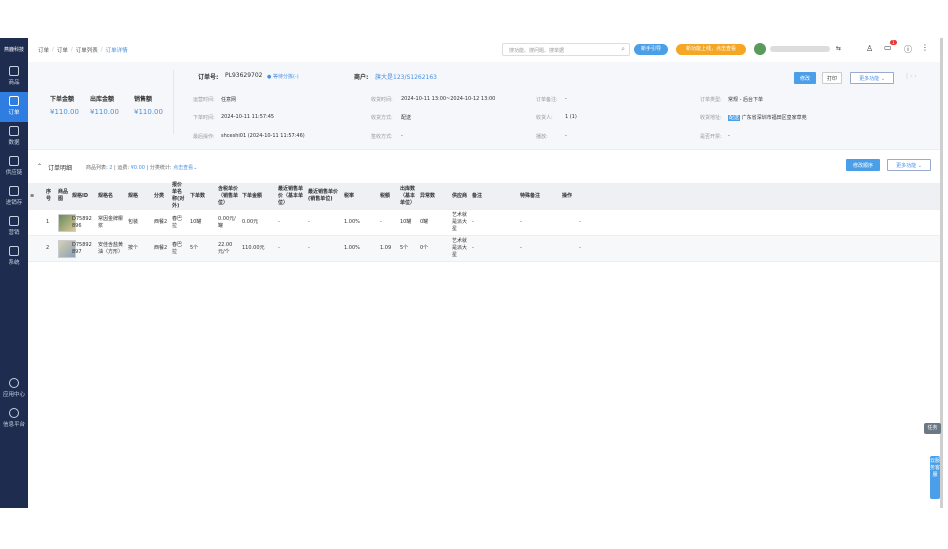 This screenshot has width=948, height=549. Describe the element at coordinates (177, 248) in the screenshot. I see `table-cell: 春巴拉` at that location.